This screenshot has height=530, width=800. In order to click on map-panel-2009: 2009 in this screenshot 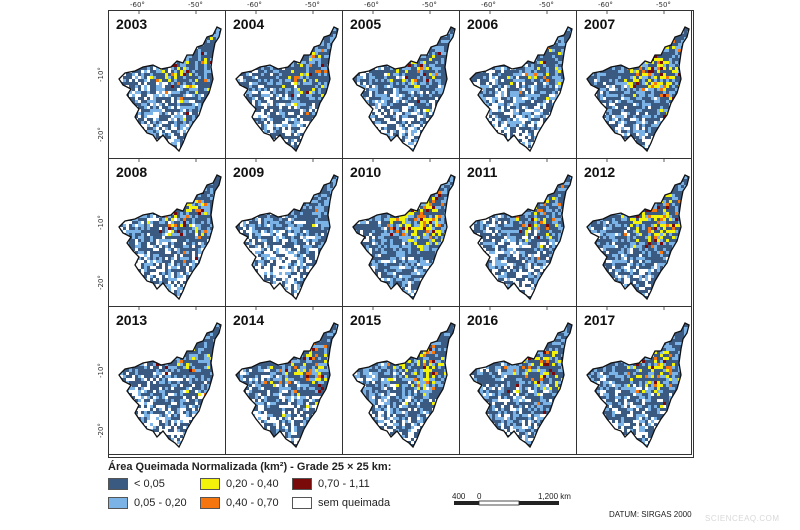, I will do `click(284, 233)`.